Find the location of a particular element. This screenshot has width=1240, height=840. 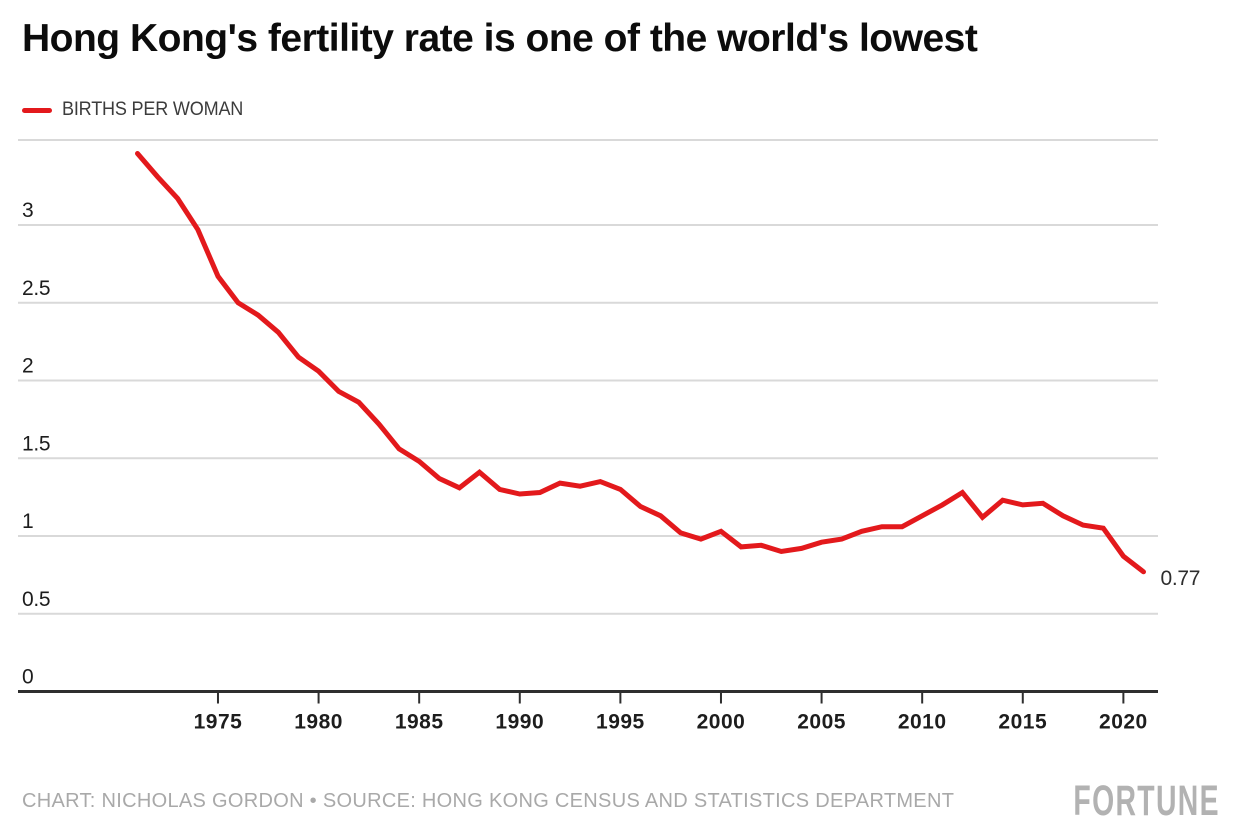

legend-line-swatch-icon is located at coordinates (37, 110).